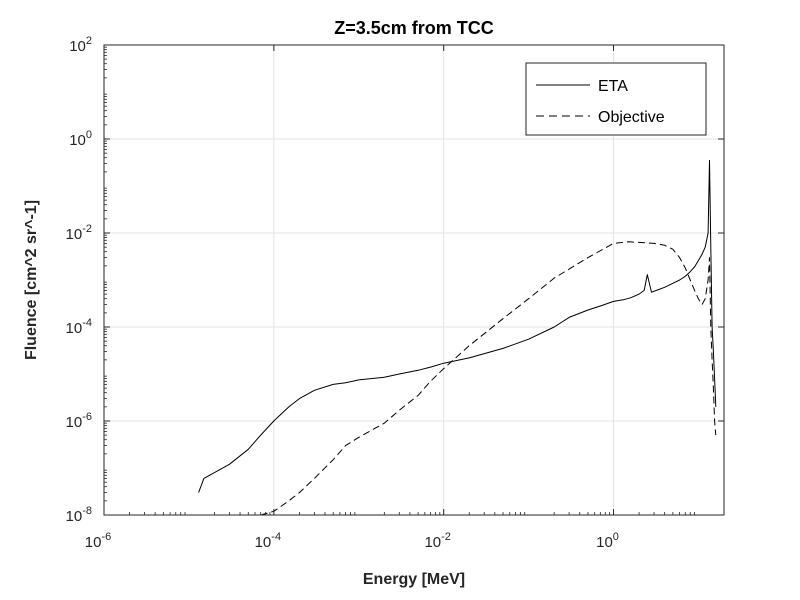  I want to click on legend-label-objective: Objective, so click(631, 117).